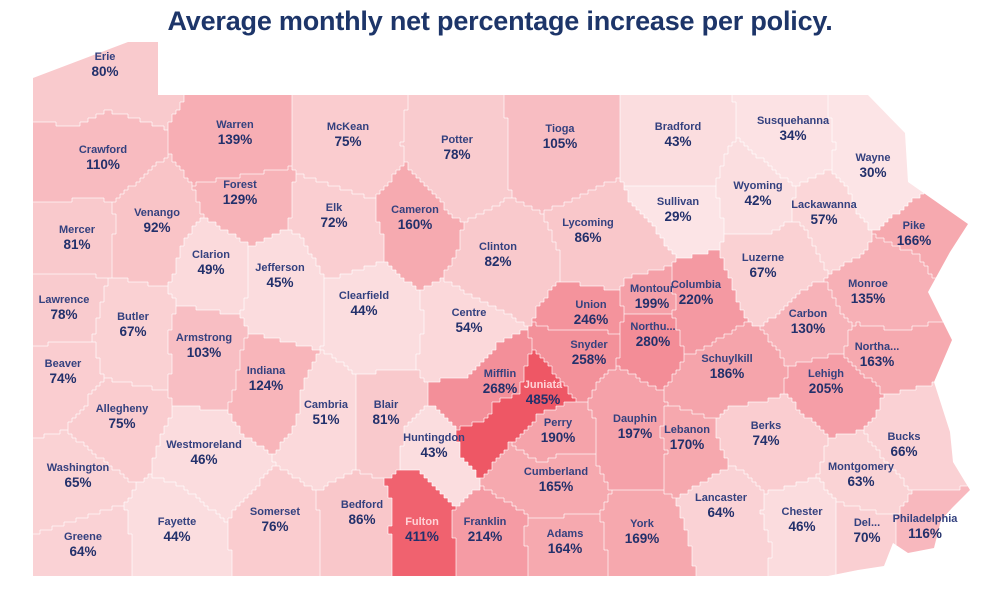 The image size is (1000, 614). What do you see at coordinates (914, 226) in the screenshot?
I see `county-name: Pike` at bounding box center [914, 226].